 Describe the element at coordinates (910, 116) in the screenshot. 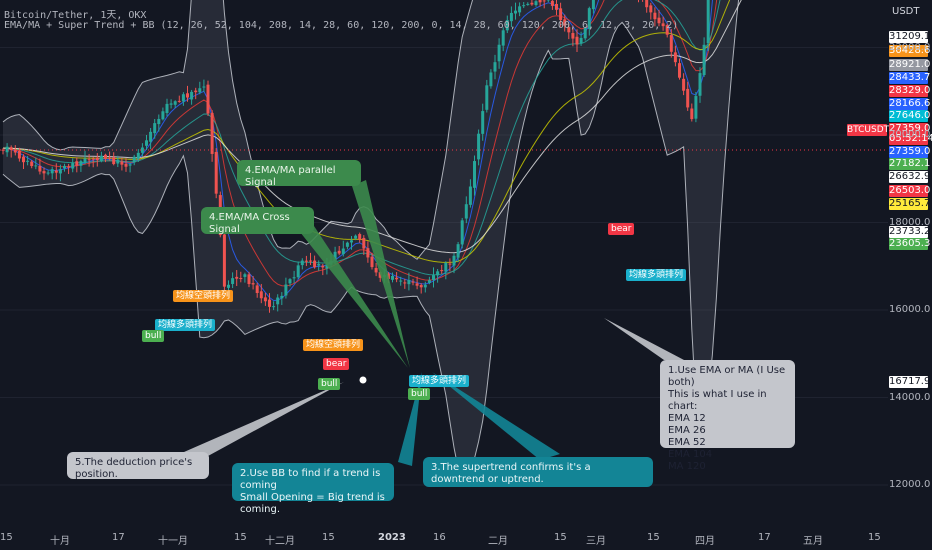

I see `price-label: 27646.0` at that location.